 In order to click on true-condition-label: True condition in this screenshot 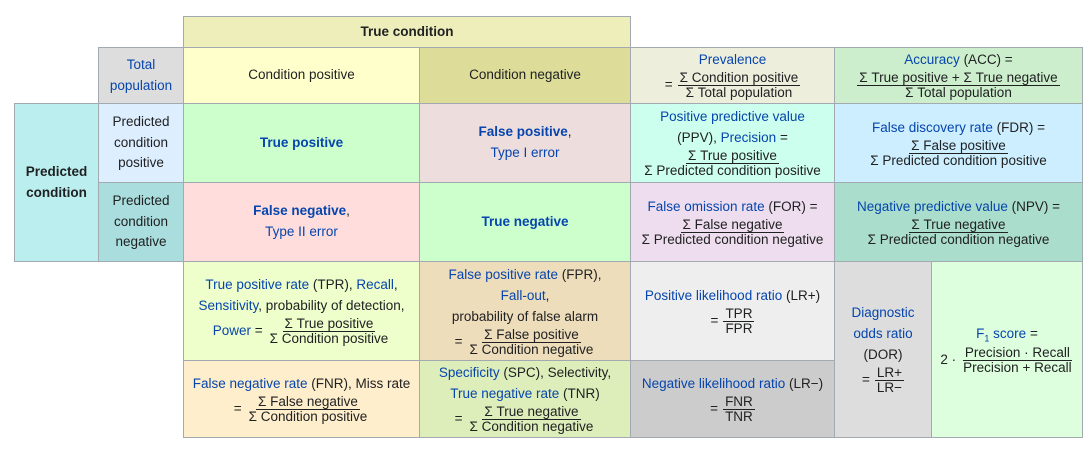, I will do `click(407, 31)`.